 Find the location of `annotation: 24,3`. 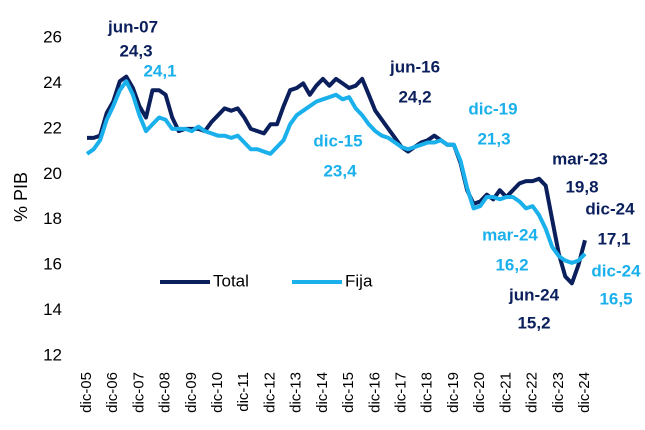

annotation: 24,3 is located at coordinates (135, 50).